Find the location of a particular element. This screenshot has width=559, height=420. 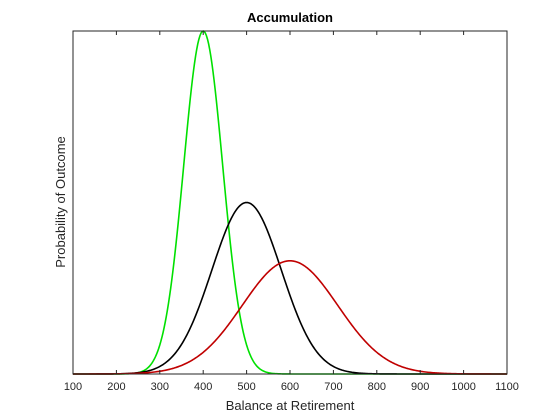

y-axis-label: Probability of Outcome is located at coordinates (60, 202).